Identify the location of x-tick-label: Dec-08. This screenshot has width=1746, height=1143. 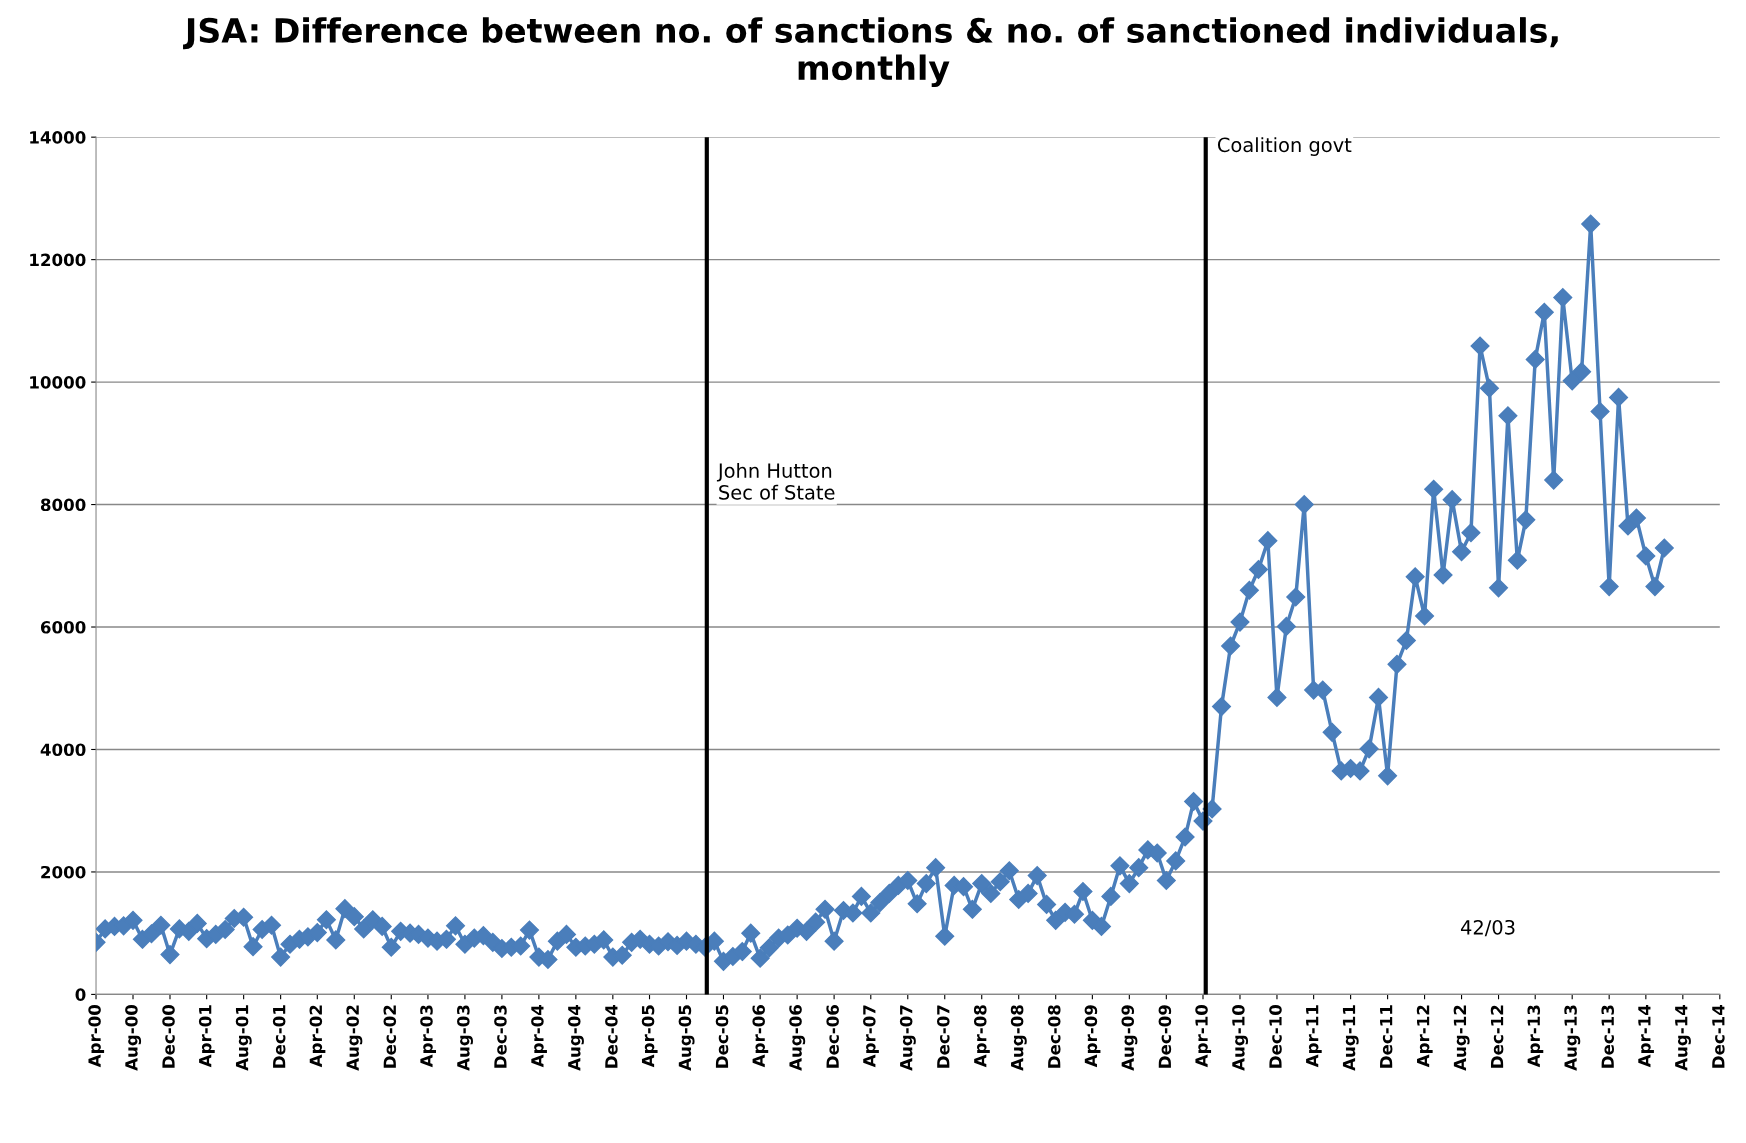
(1054, 1036).